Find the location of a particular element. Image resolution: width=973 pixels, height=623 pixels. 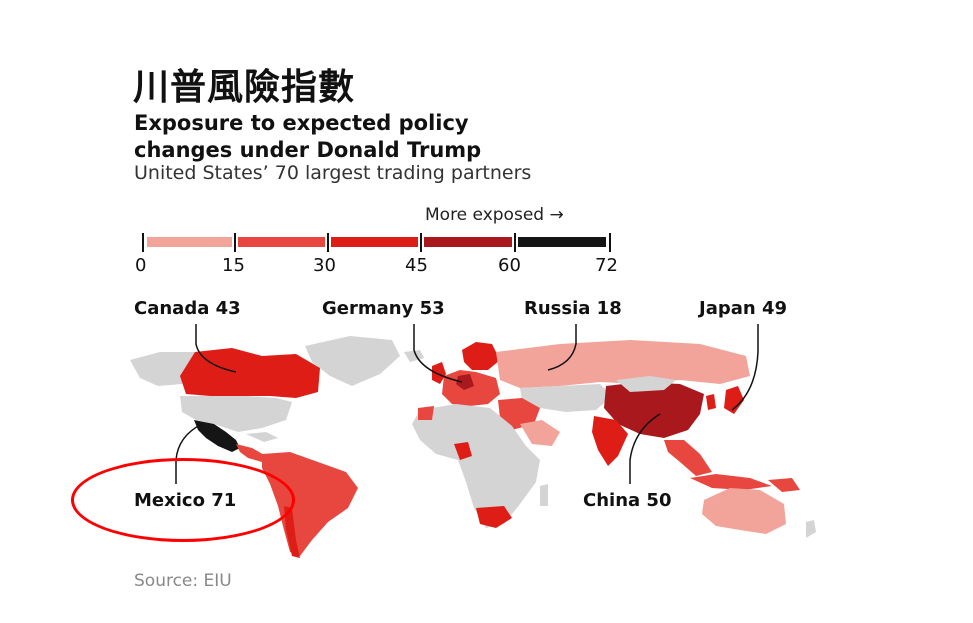

caribbean-shape is located at coordinates (262, 437).